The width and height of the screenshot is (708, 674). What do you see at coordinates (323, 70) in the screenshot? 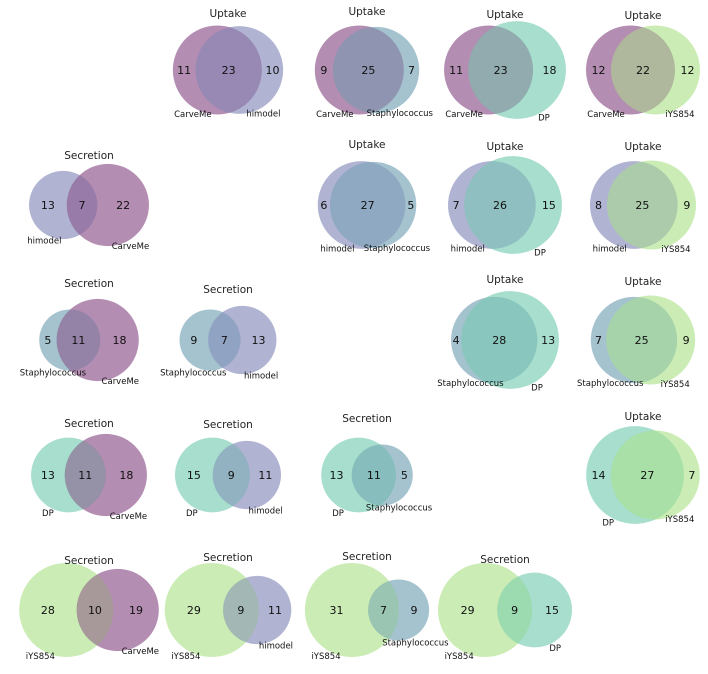
I see `venn-count-left: 9` at bounding box center [323, 70].